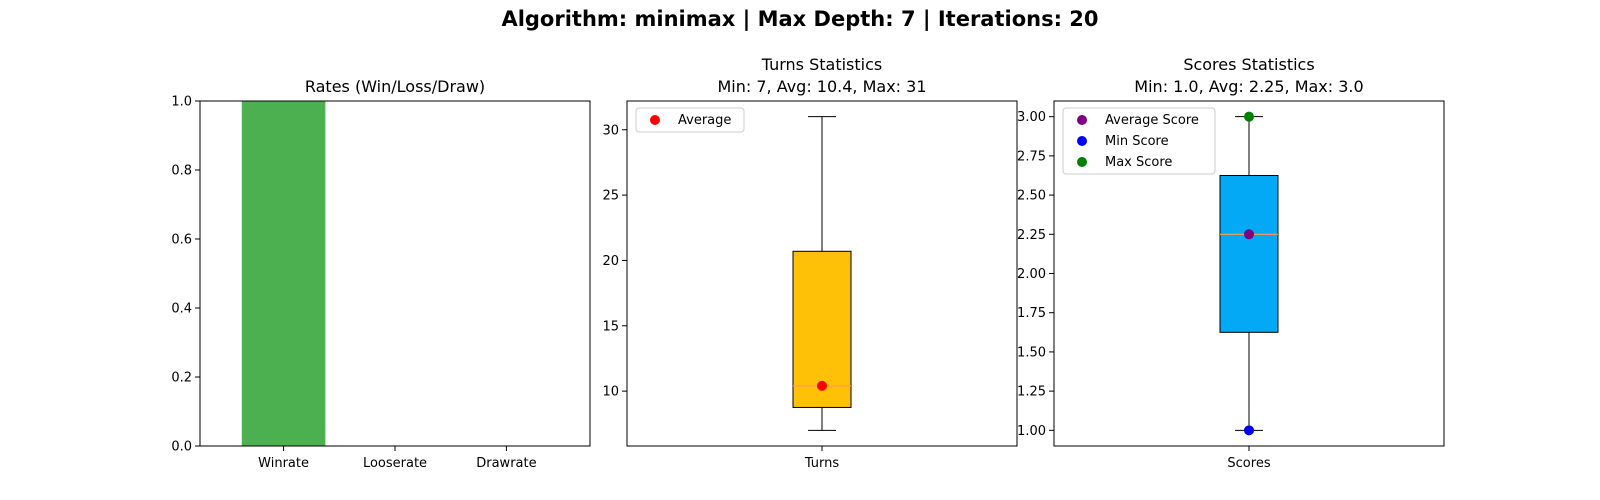  What do you see at coordinates (1248, 463) in the screenshot?
I see `scores-xtick-label: Scores` at bounding box center [1248, 463].